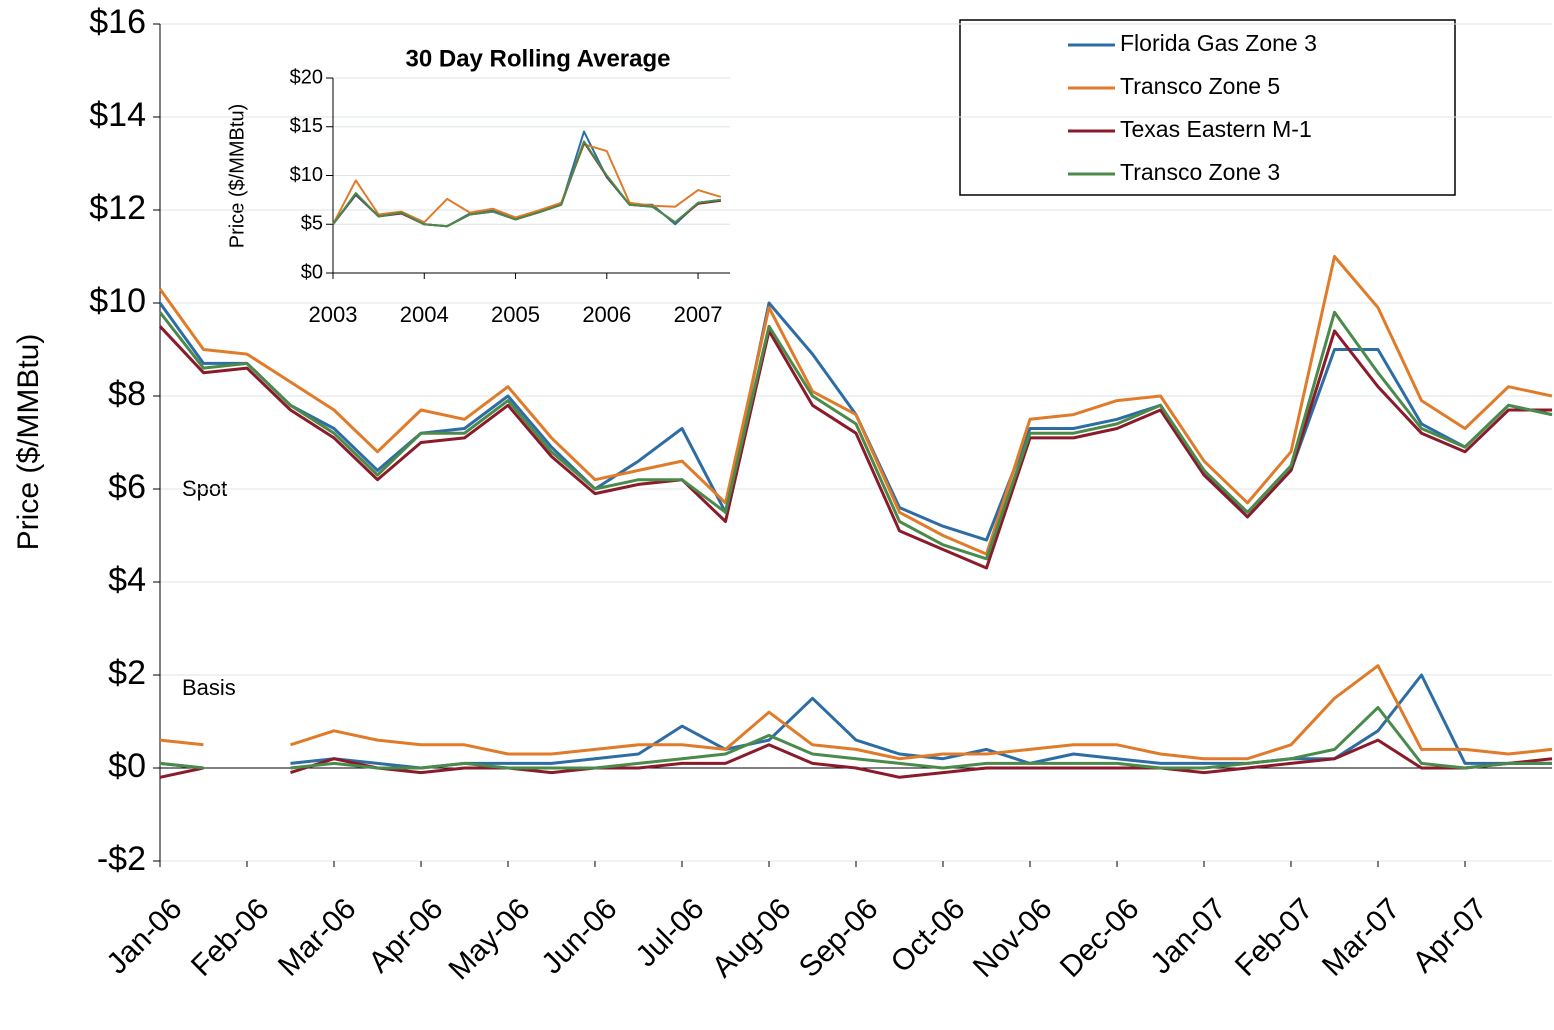 The image size is (1554, 1030). What do you see at coordinates (1200, 172) in the screenshot?
I see `legend-label: Transco Zone 3` at bounding box center [1200, 172].